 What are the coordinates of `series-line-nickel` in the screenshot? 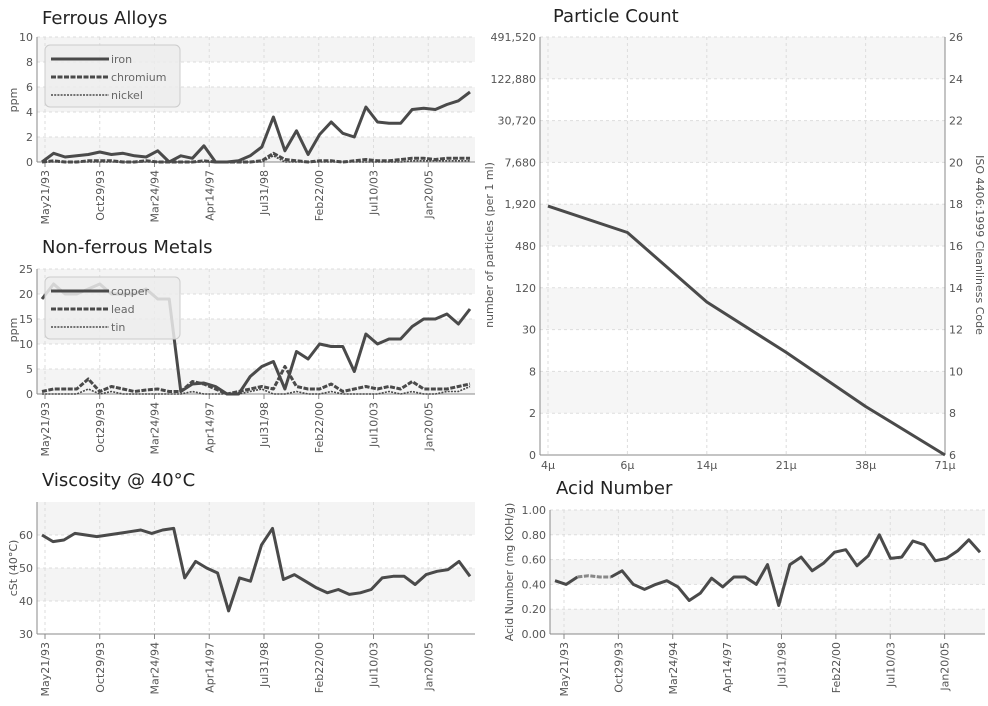 It's located at (256, 159).